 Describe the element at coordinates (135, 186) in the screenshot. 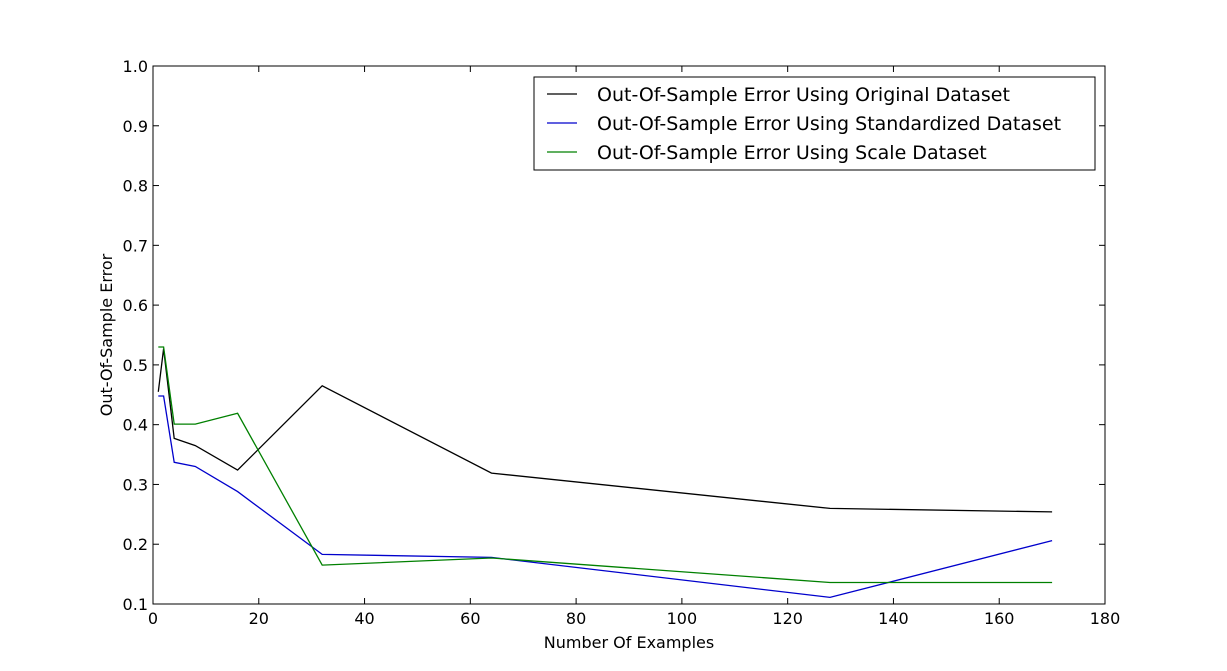

I see `y-tick-label: 0.8` at that location.